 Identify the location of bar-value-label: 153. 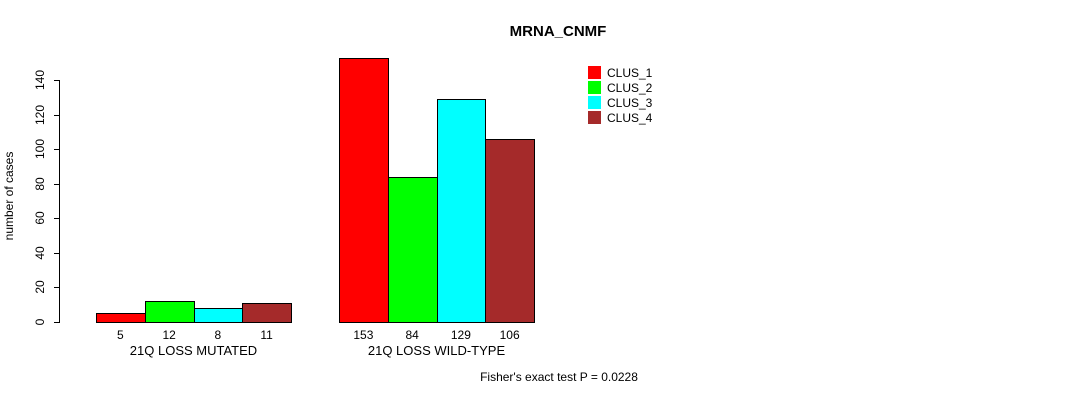
(363, 335).